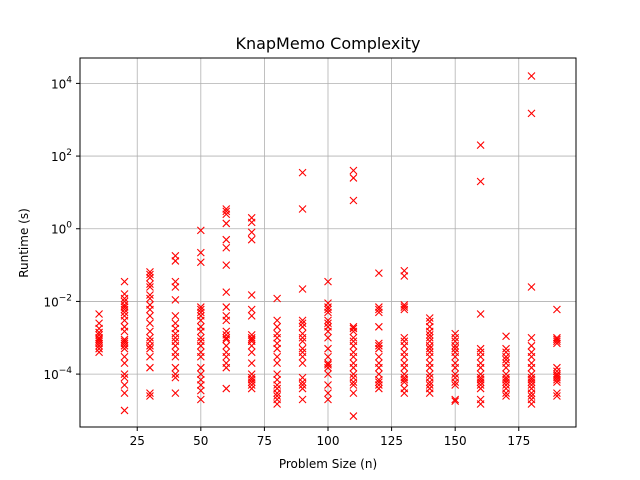 Image resolution: width=640 pixels, height=480 pixels. I want to click on x-tick-label: 25, so click(137, 441).